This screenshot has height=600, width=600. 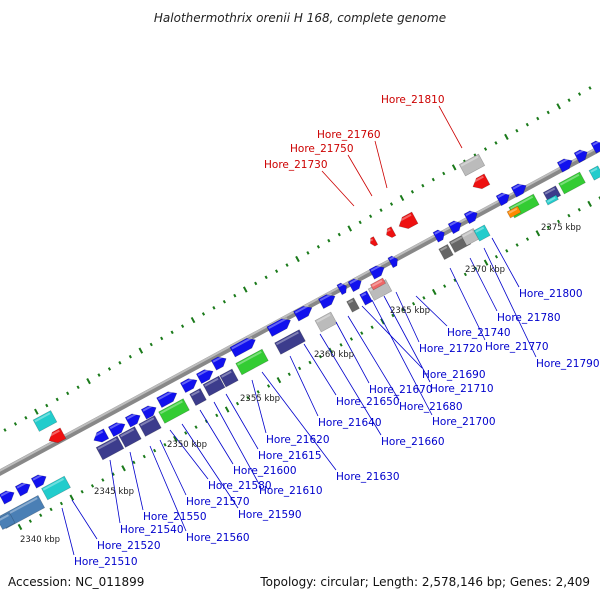 What do you see at coordinates (322, 149) in the screenshot?
I see `gene-label-highlighted: Hore_21750` at bounding box center [322, 149].